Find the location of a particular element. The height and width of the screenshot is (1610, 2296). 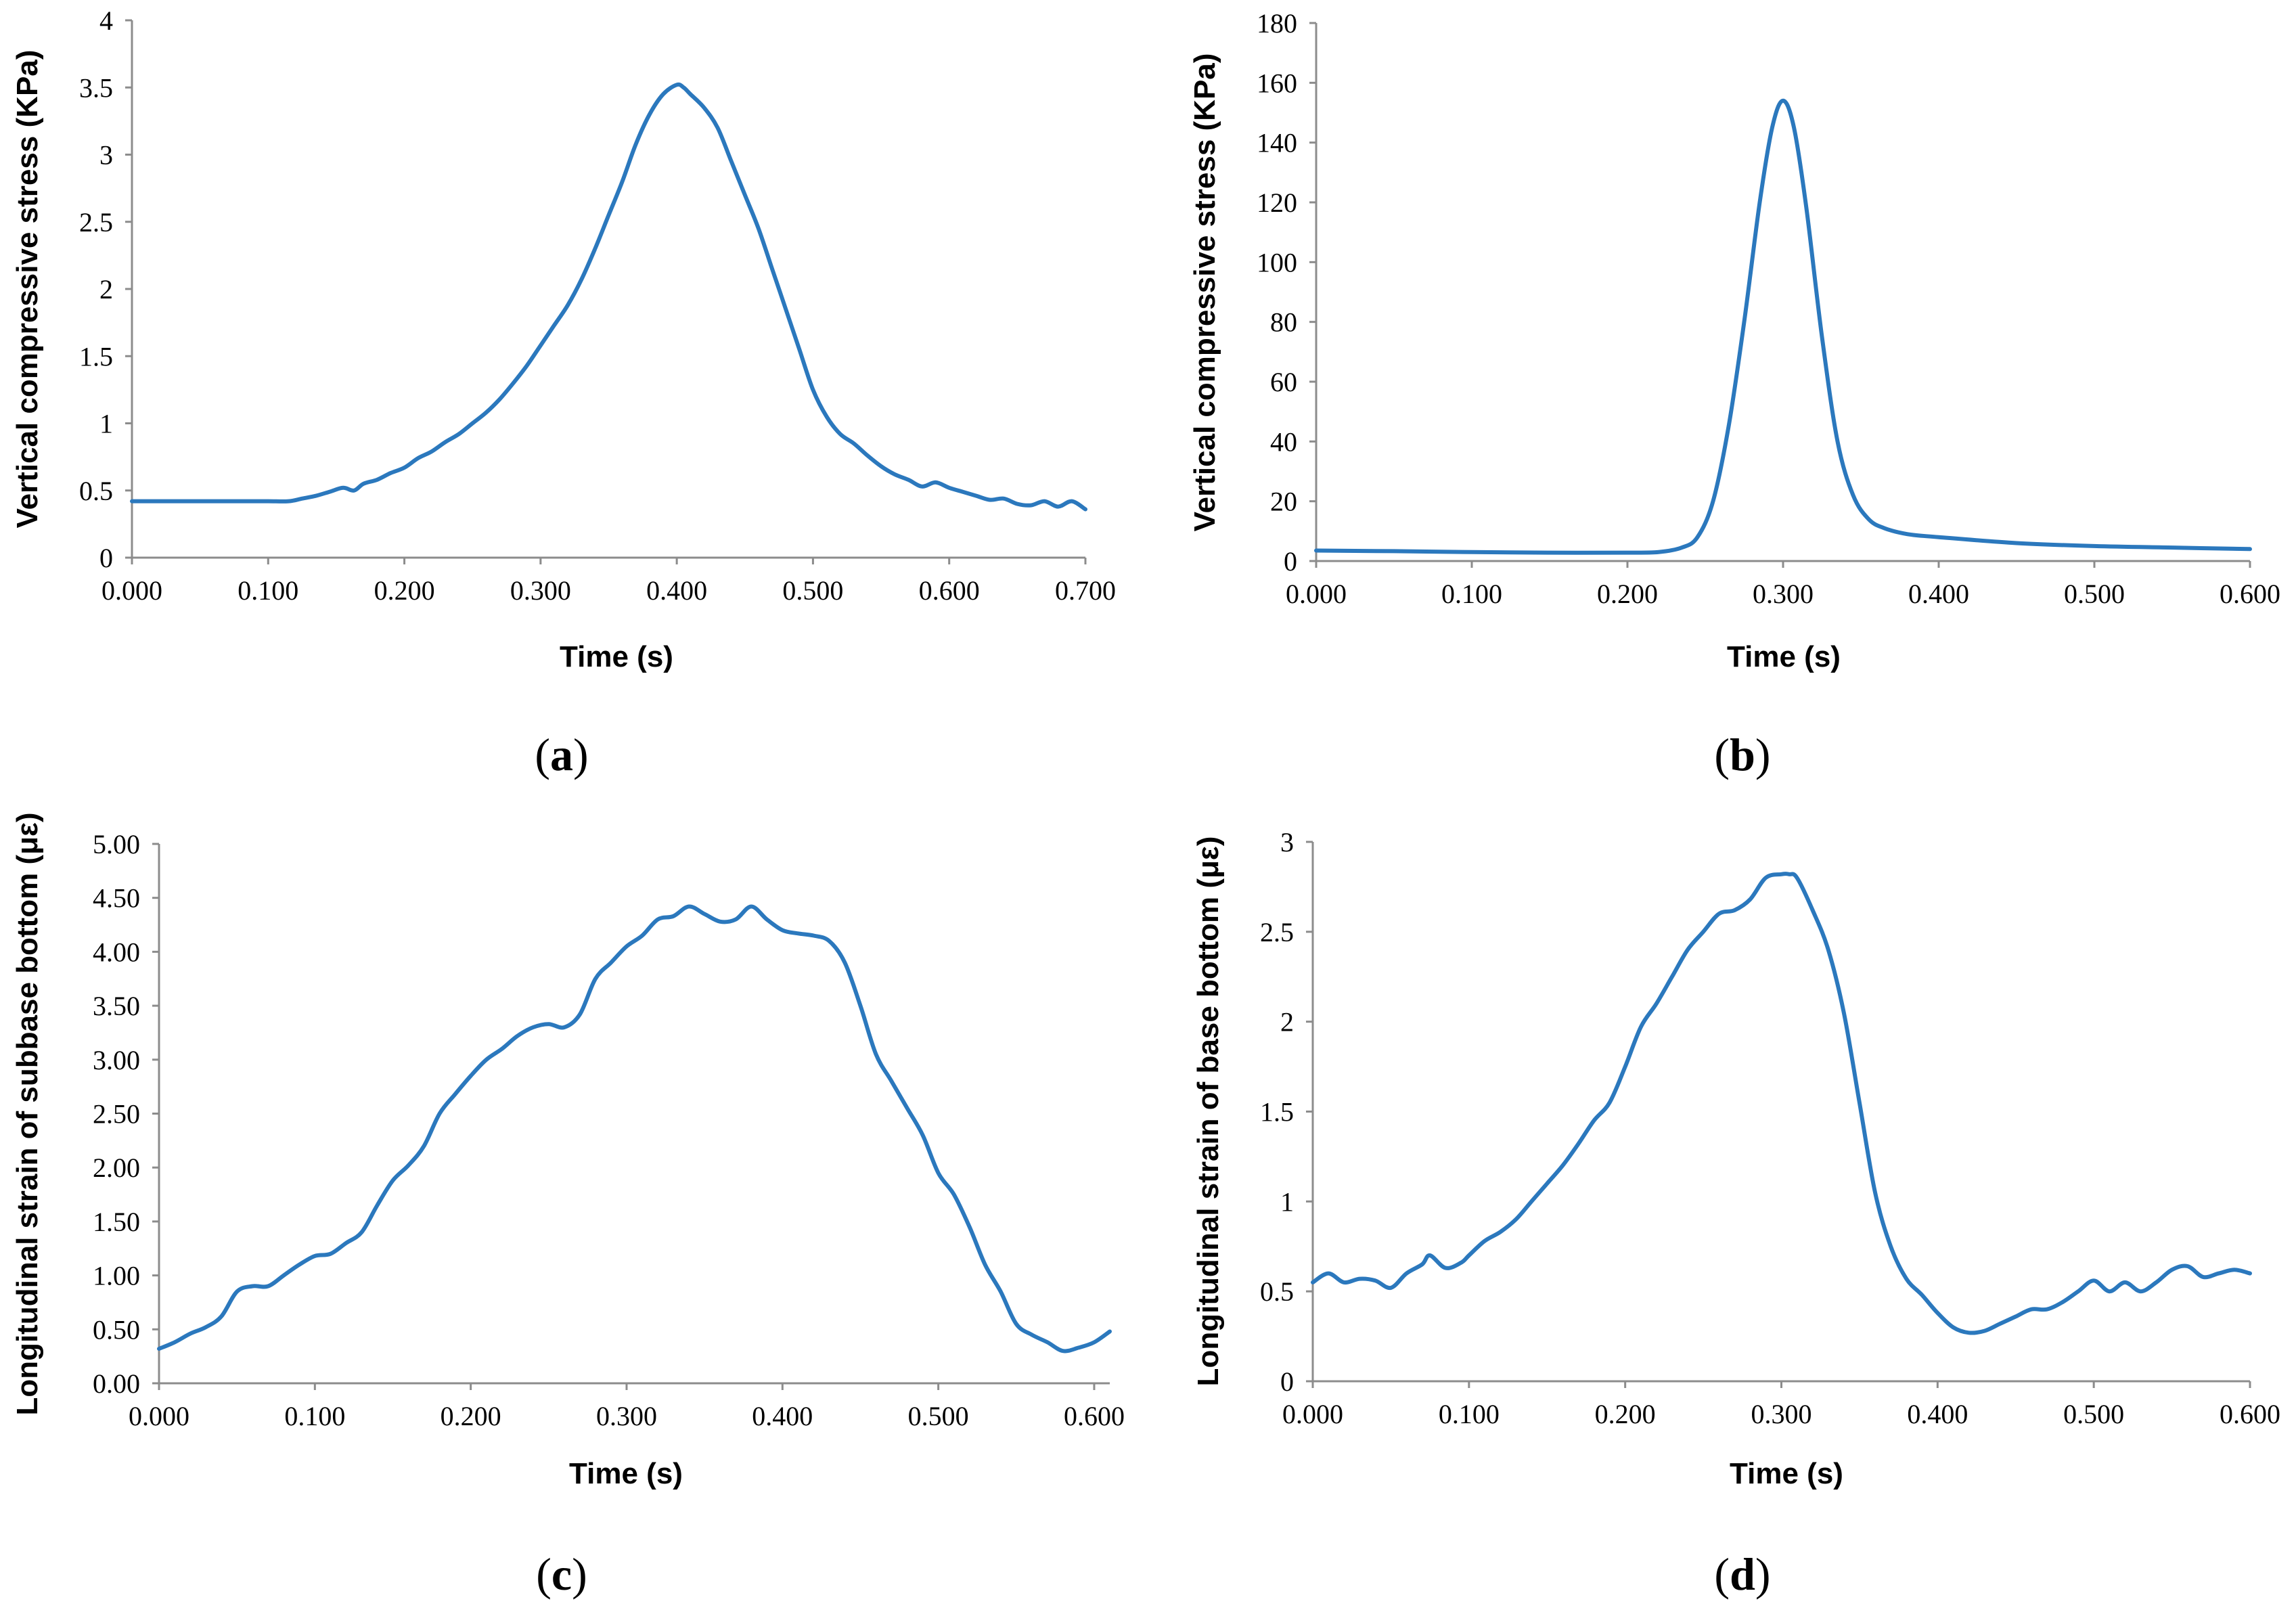

y-axis-title-d: Longitudinal strain of base bottom (με) is located at coordinates (1208, 1111).